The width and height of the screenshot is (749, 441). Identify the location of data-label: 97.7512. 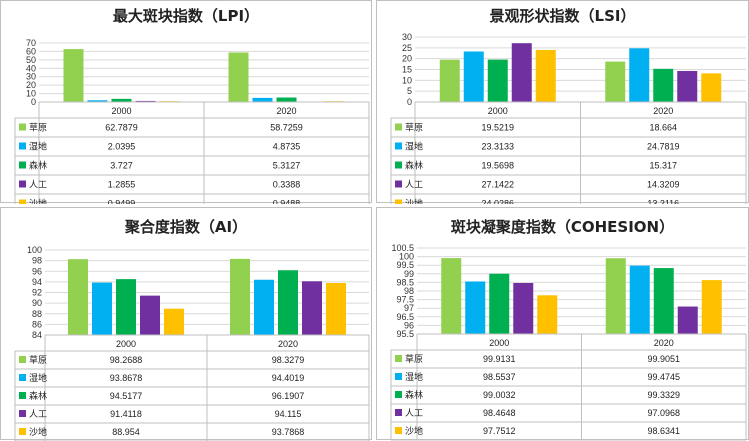
(499, 431).